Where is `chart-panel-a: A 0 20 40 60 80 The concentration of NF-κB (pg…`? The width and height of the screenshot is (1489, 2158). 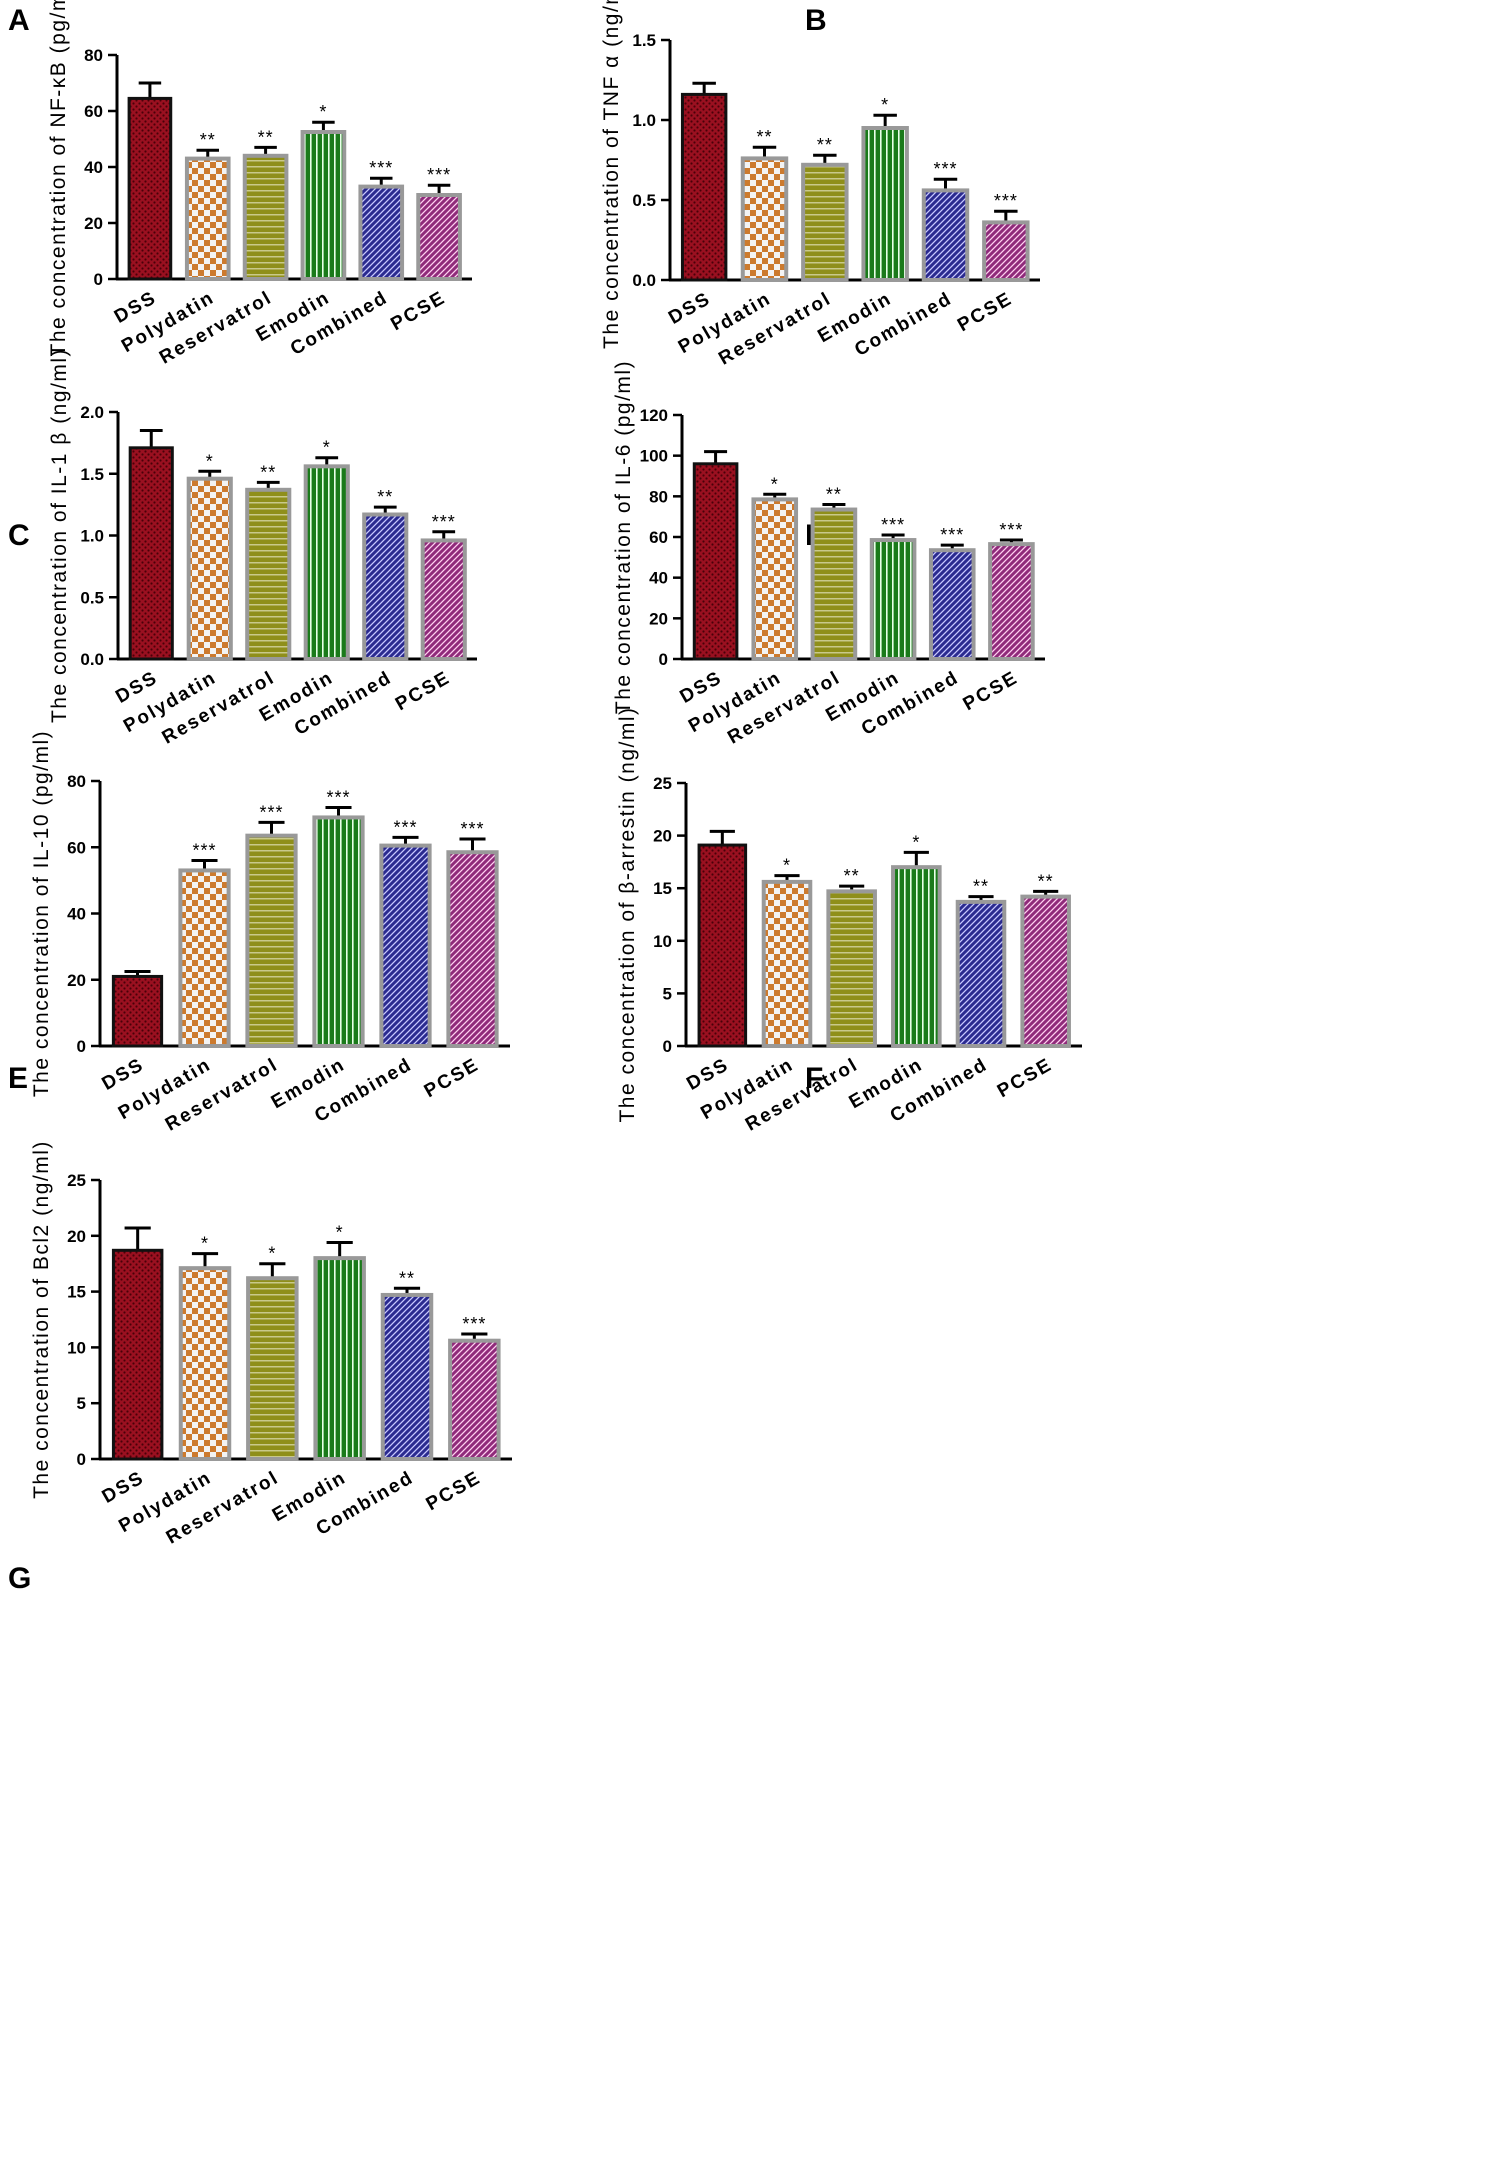
chart-panel-a: A 0 20 40 60 80 The concentration of NF-κB (pg… is located at coordinates (240, 184).